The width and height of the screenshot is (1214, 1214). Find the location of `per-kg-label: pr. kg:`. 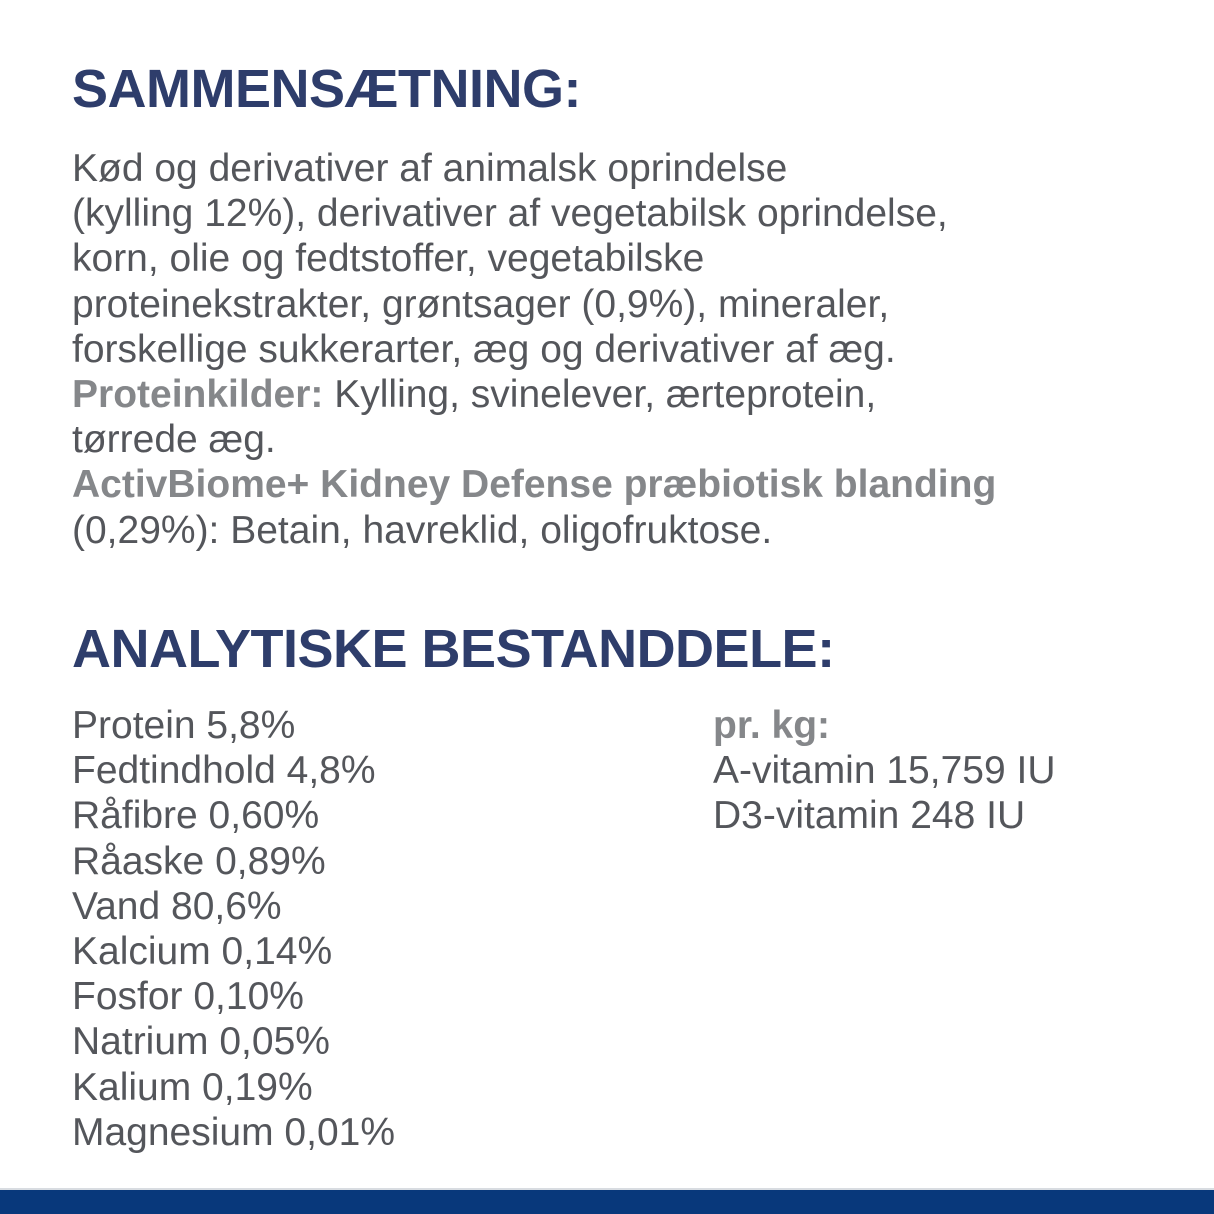

per-kg-label: pr. kg: is located at coordinates (772, 725).